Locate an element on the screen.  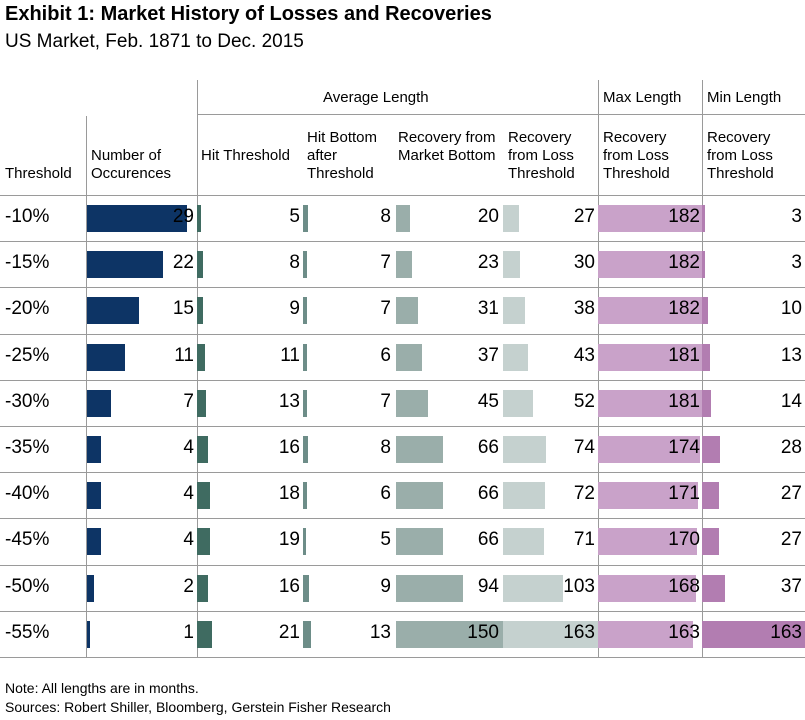
value-recovery-loss-threshold-avg: 27 is located at coordinates (584, 216).